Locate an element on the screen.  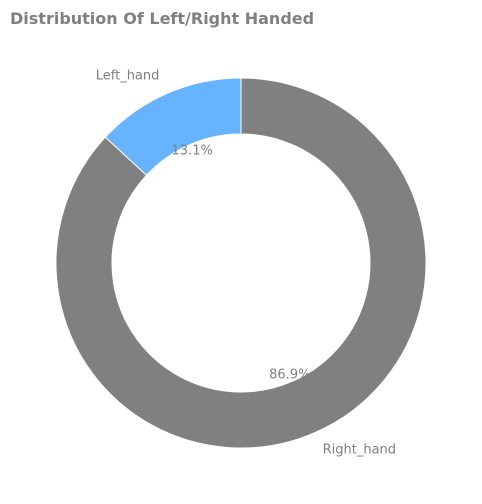
percent-label-right-hand: 86.9% is located at coordinates (289, 374).